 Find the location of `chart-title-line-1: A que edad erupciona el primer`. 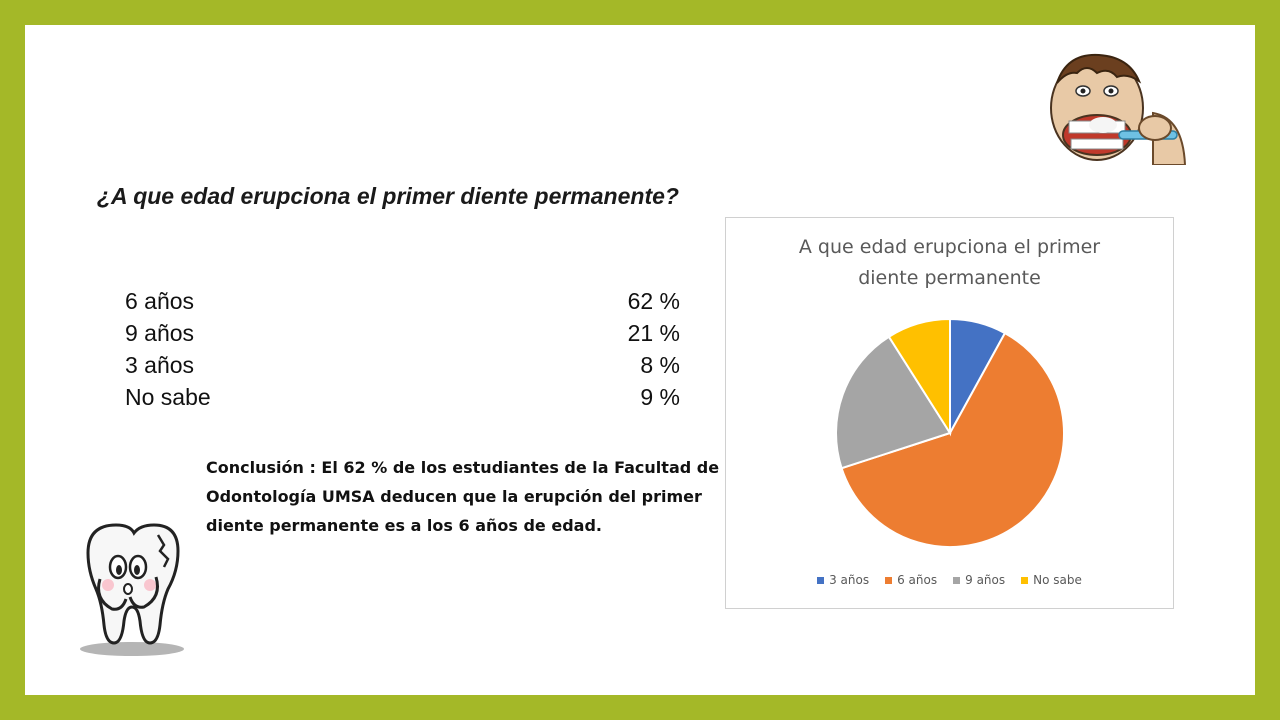

chart-title-line-1: A que edad erupciona el primer is located at coordinates (949, 247).